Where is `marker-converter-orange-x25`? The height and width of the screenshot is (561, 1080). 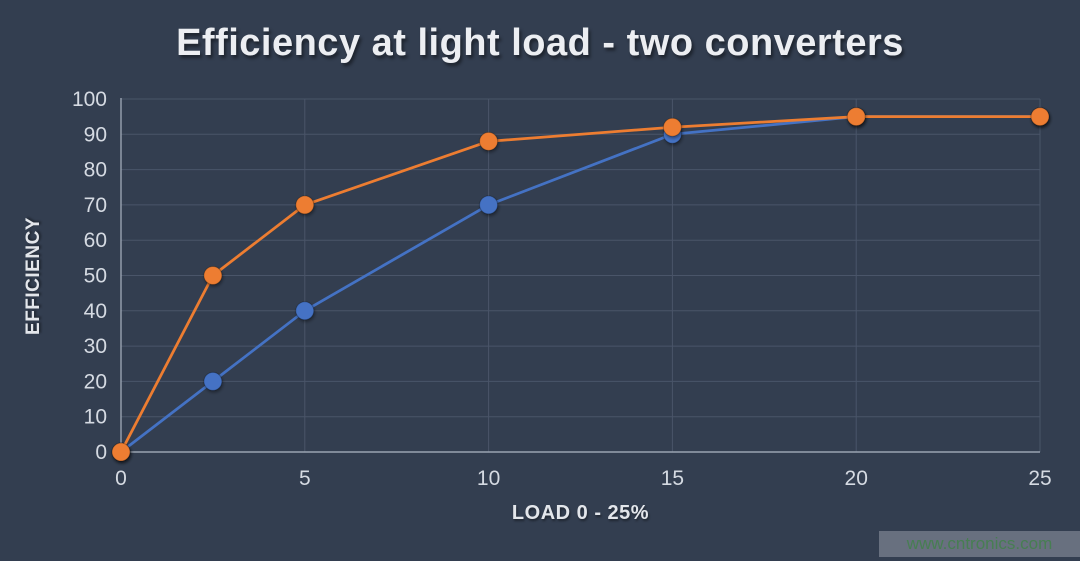 marker-converter-orange-x25 is located at coordinates (1040, 117).